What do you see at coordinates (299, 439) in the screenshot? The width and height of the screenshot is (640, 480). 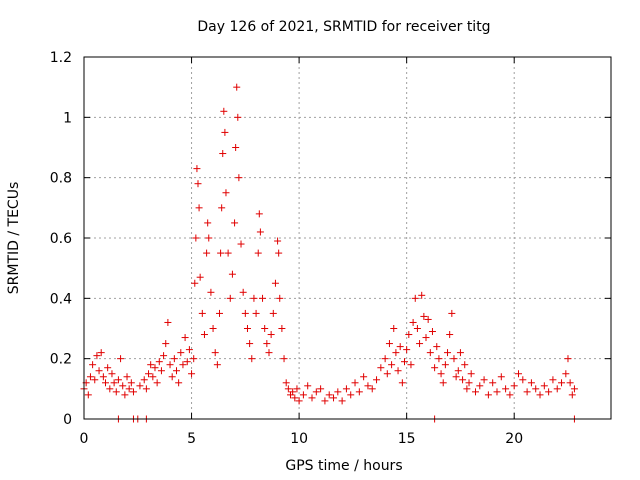 I see `x-tick-label: 10` at bounding box center [299, 439].